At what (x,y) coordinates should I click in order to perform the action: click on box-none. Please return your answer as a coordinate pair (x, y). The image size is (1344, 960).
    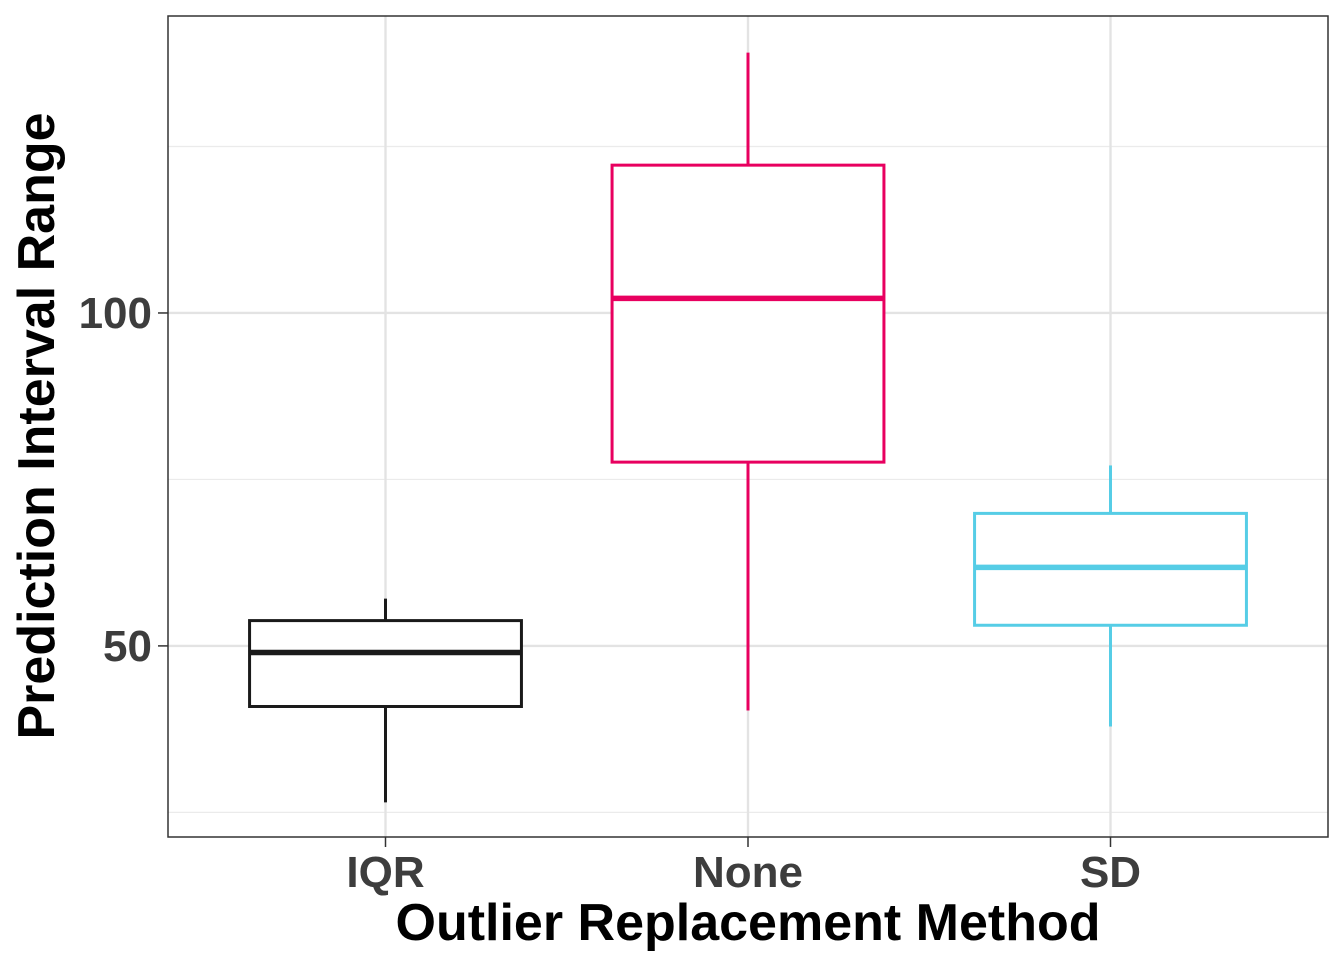
    Looking at the image, I should click on (748, 381).